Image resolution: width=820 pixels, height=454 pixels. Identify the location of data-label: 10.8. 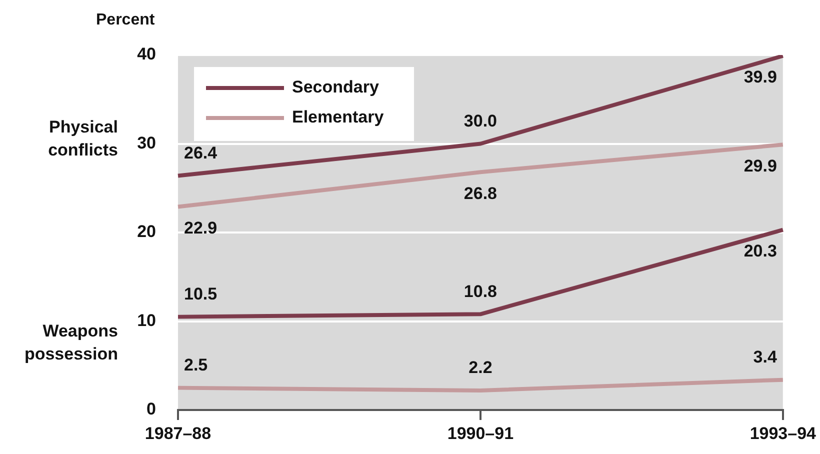
(480, 291).